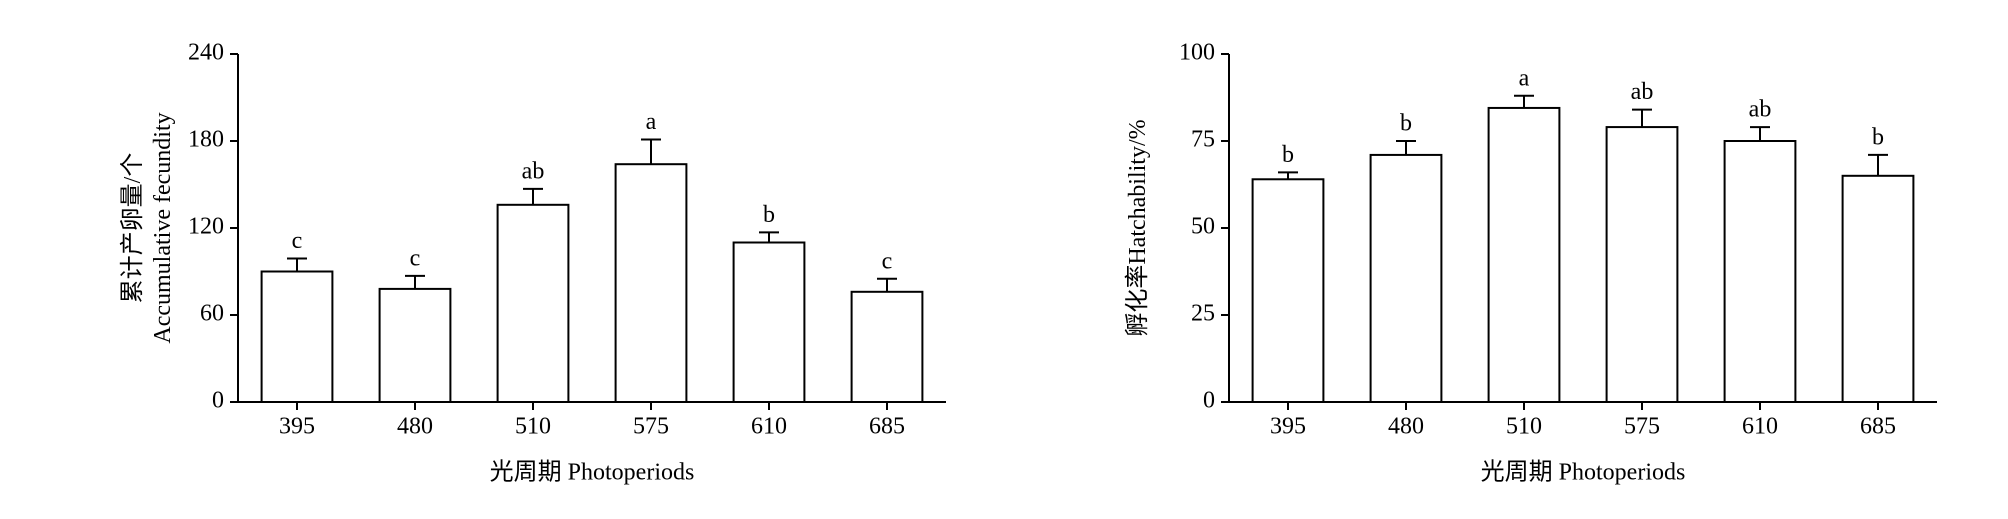 The height and width of the screenshot is (519, 2008). What do you see at coordinates (206, 227) in the screenshot?
I see `y-tick-label: 120` at bounding box center [206, 227].